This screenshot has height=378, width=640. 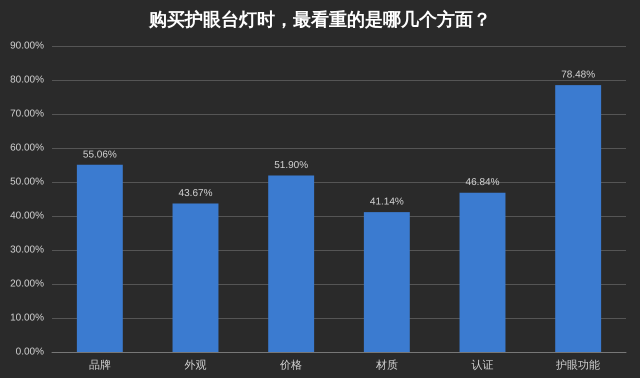 I want to click on y-tick-label: 0.00%, so click(x=30, y=352).